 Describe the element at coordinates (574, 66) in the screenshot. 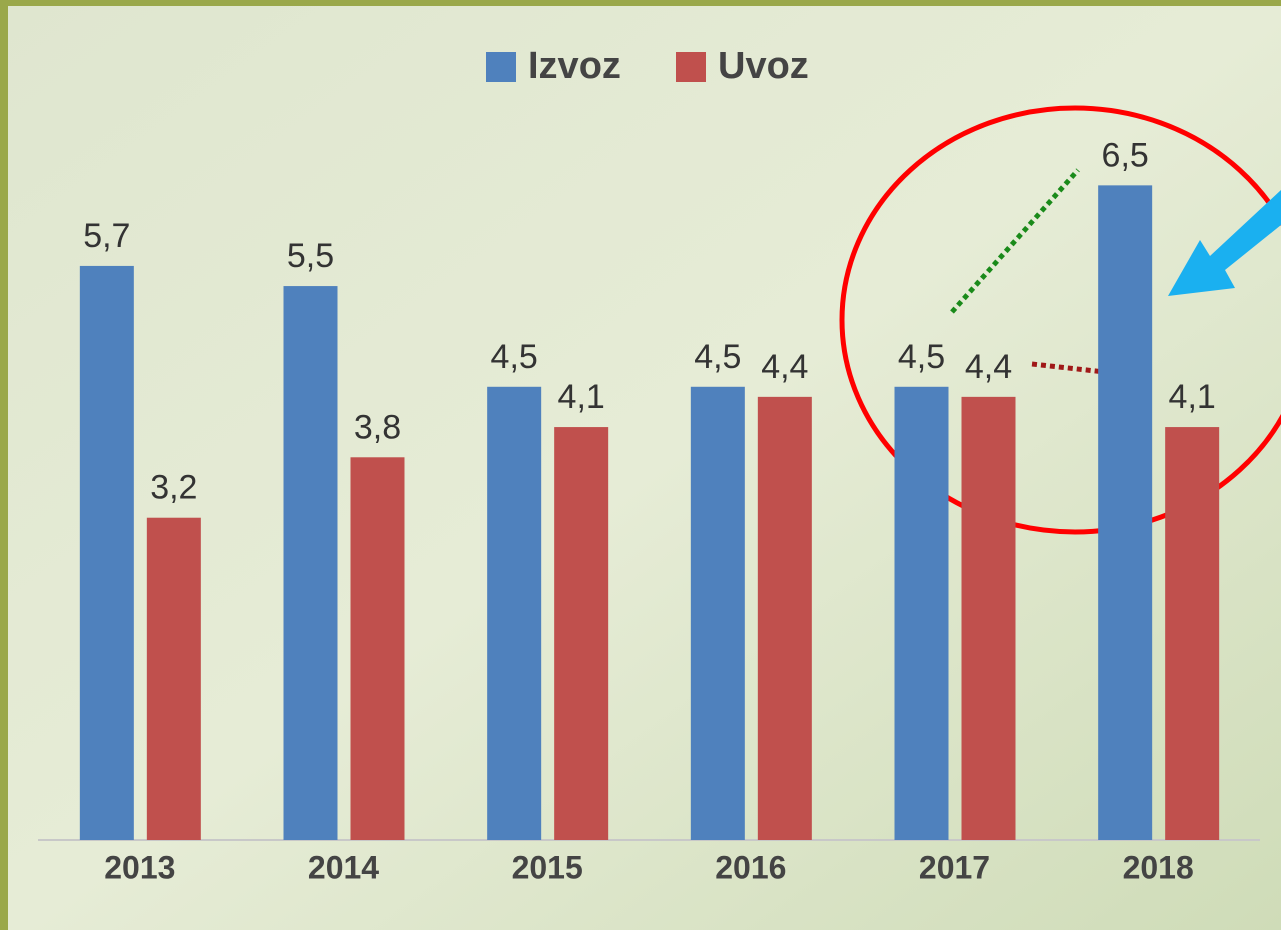

I see `legend-label: Izvoz` at that location.